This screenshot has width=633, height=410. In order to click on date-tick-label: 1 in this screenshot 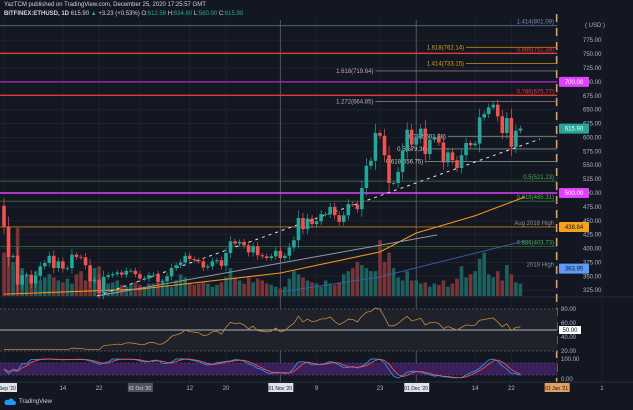, I will do `click(602, 389)`.